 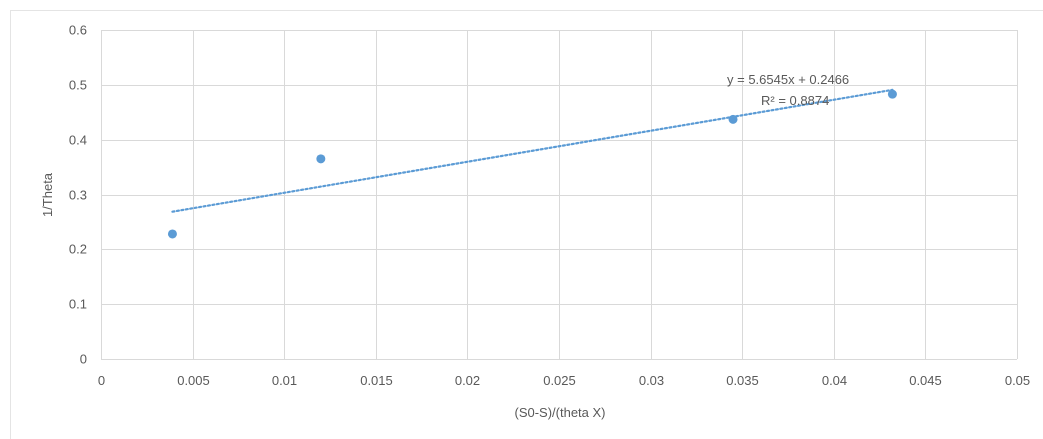 I want to click on x-tick-label: 0.015, so click(x=376, y=380).